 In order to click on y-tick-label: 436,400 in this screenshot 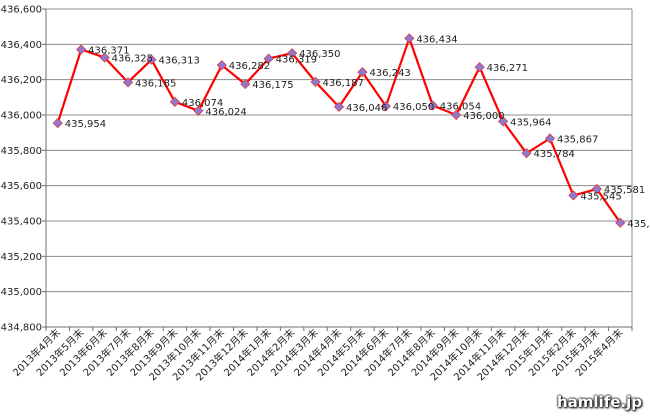, I will do `click(21, 45)`.